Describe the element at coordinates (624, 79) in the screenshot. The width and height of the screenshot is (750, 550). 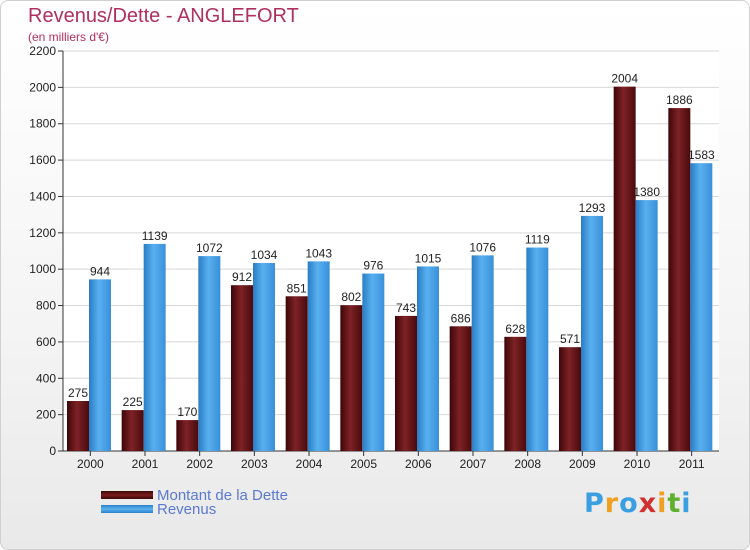
I see `data-label-dette-2010: 2004` at that location.